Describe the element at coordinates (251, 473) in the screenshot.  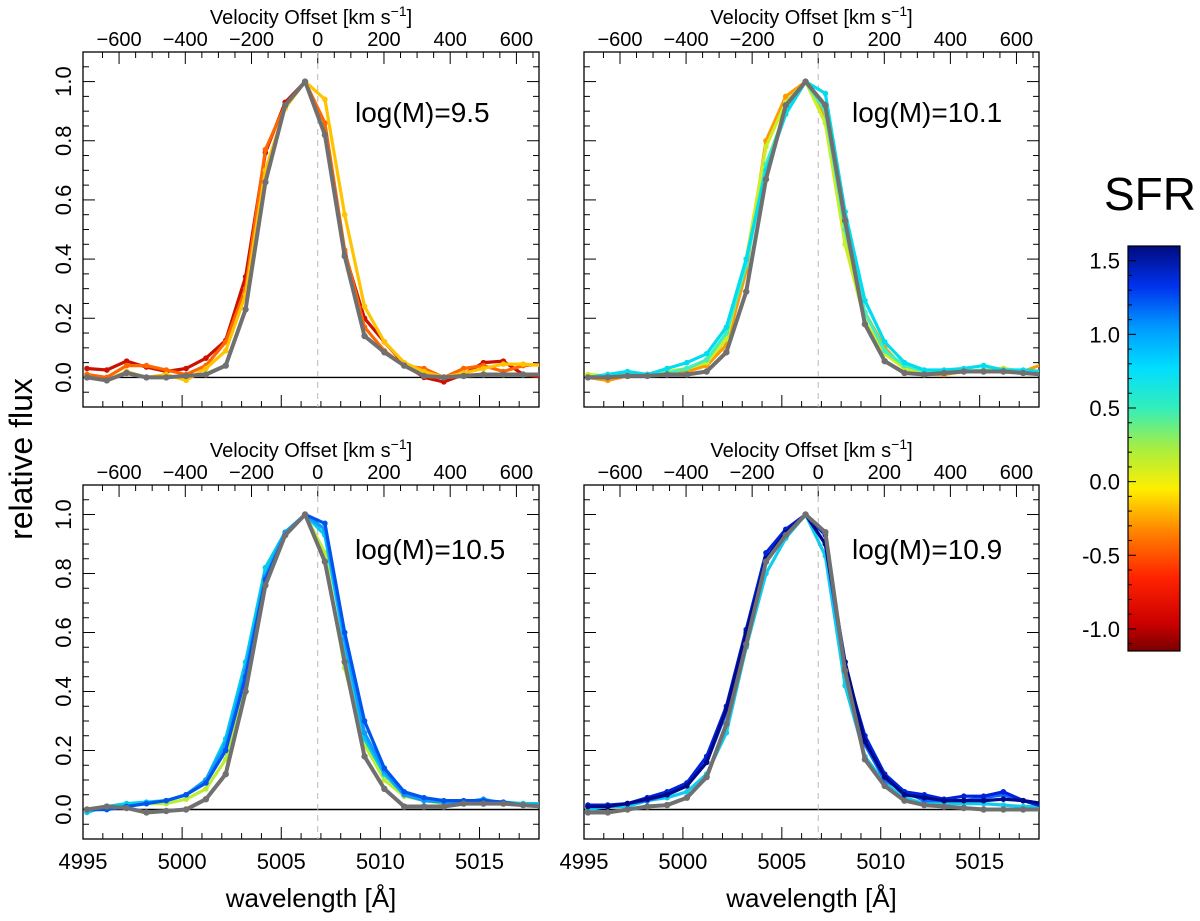
I see `velocity-tick-label: −200` at that location.